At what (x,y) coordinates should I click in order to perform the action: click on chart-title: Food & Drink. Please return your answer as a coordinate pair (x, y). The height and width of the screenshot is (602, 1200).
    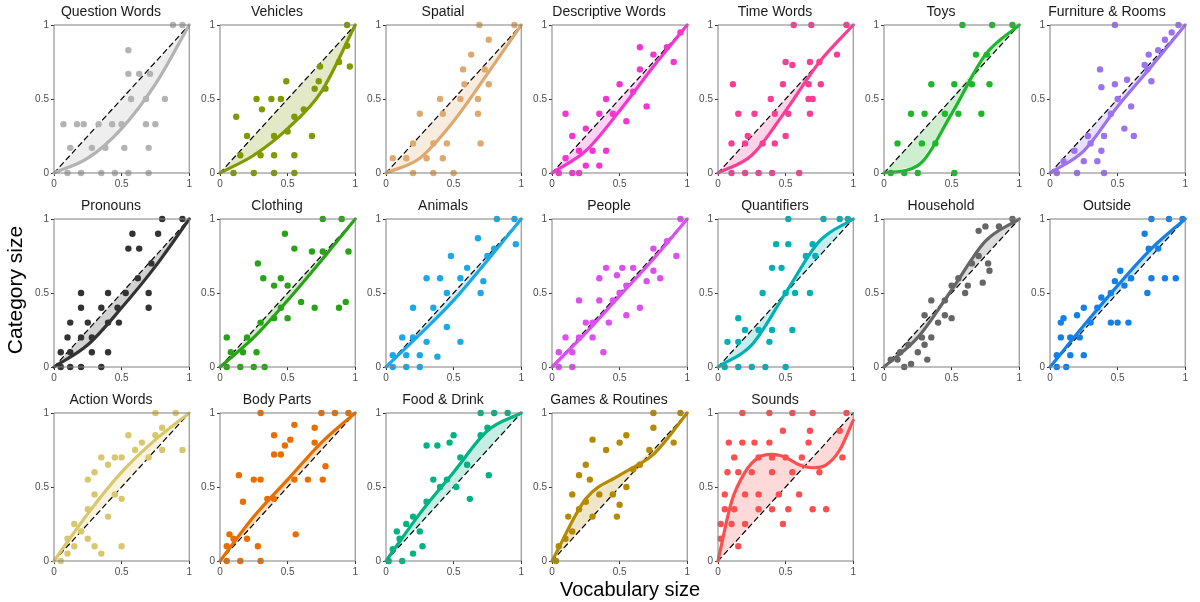
    Looking at the image, I should click on (443, 398).